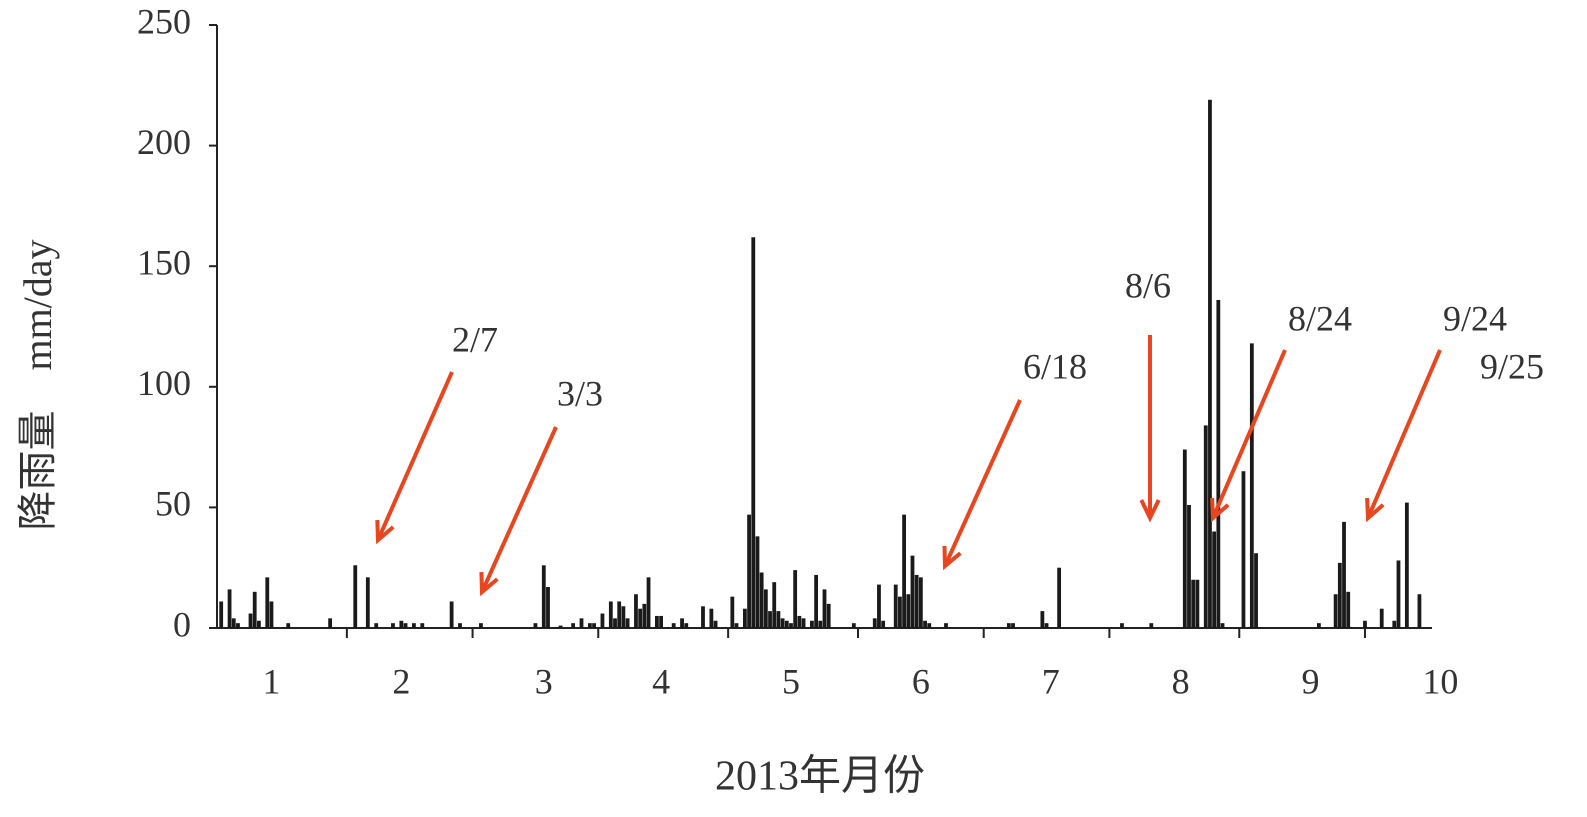 The height and width of the screenshot is (817, 1587). Describe the element at coordinates (544, 681) in the screenshot. I see `x-tick-label: 3` at that location.